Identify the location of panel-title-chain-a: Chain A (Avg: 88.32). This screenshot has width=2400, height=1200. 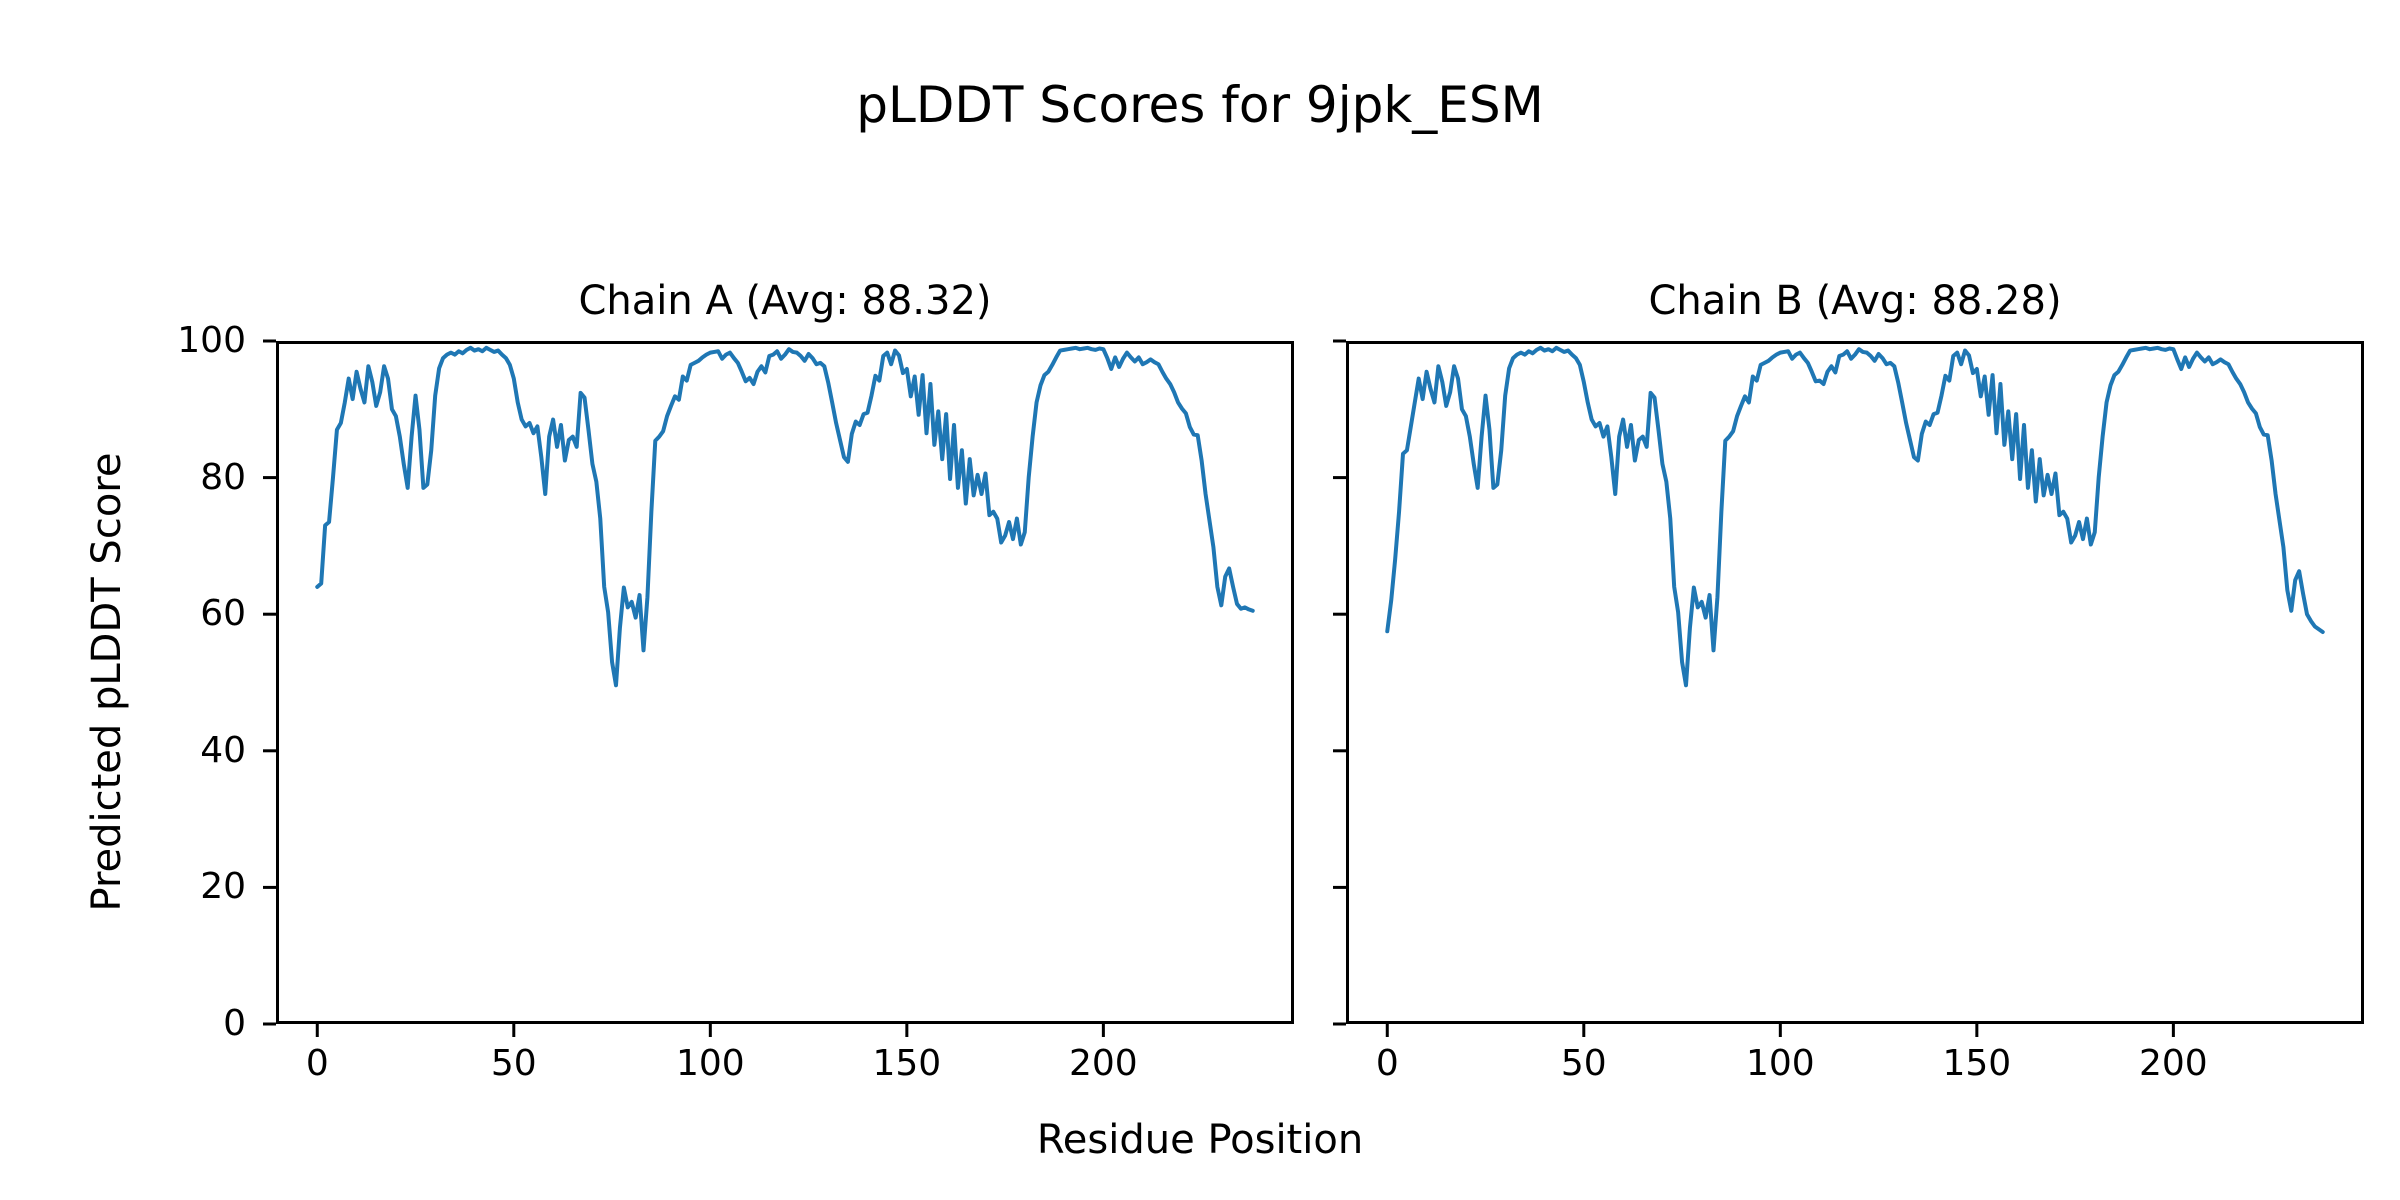
(785, 301).